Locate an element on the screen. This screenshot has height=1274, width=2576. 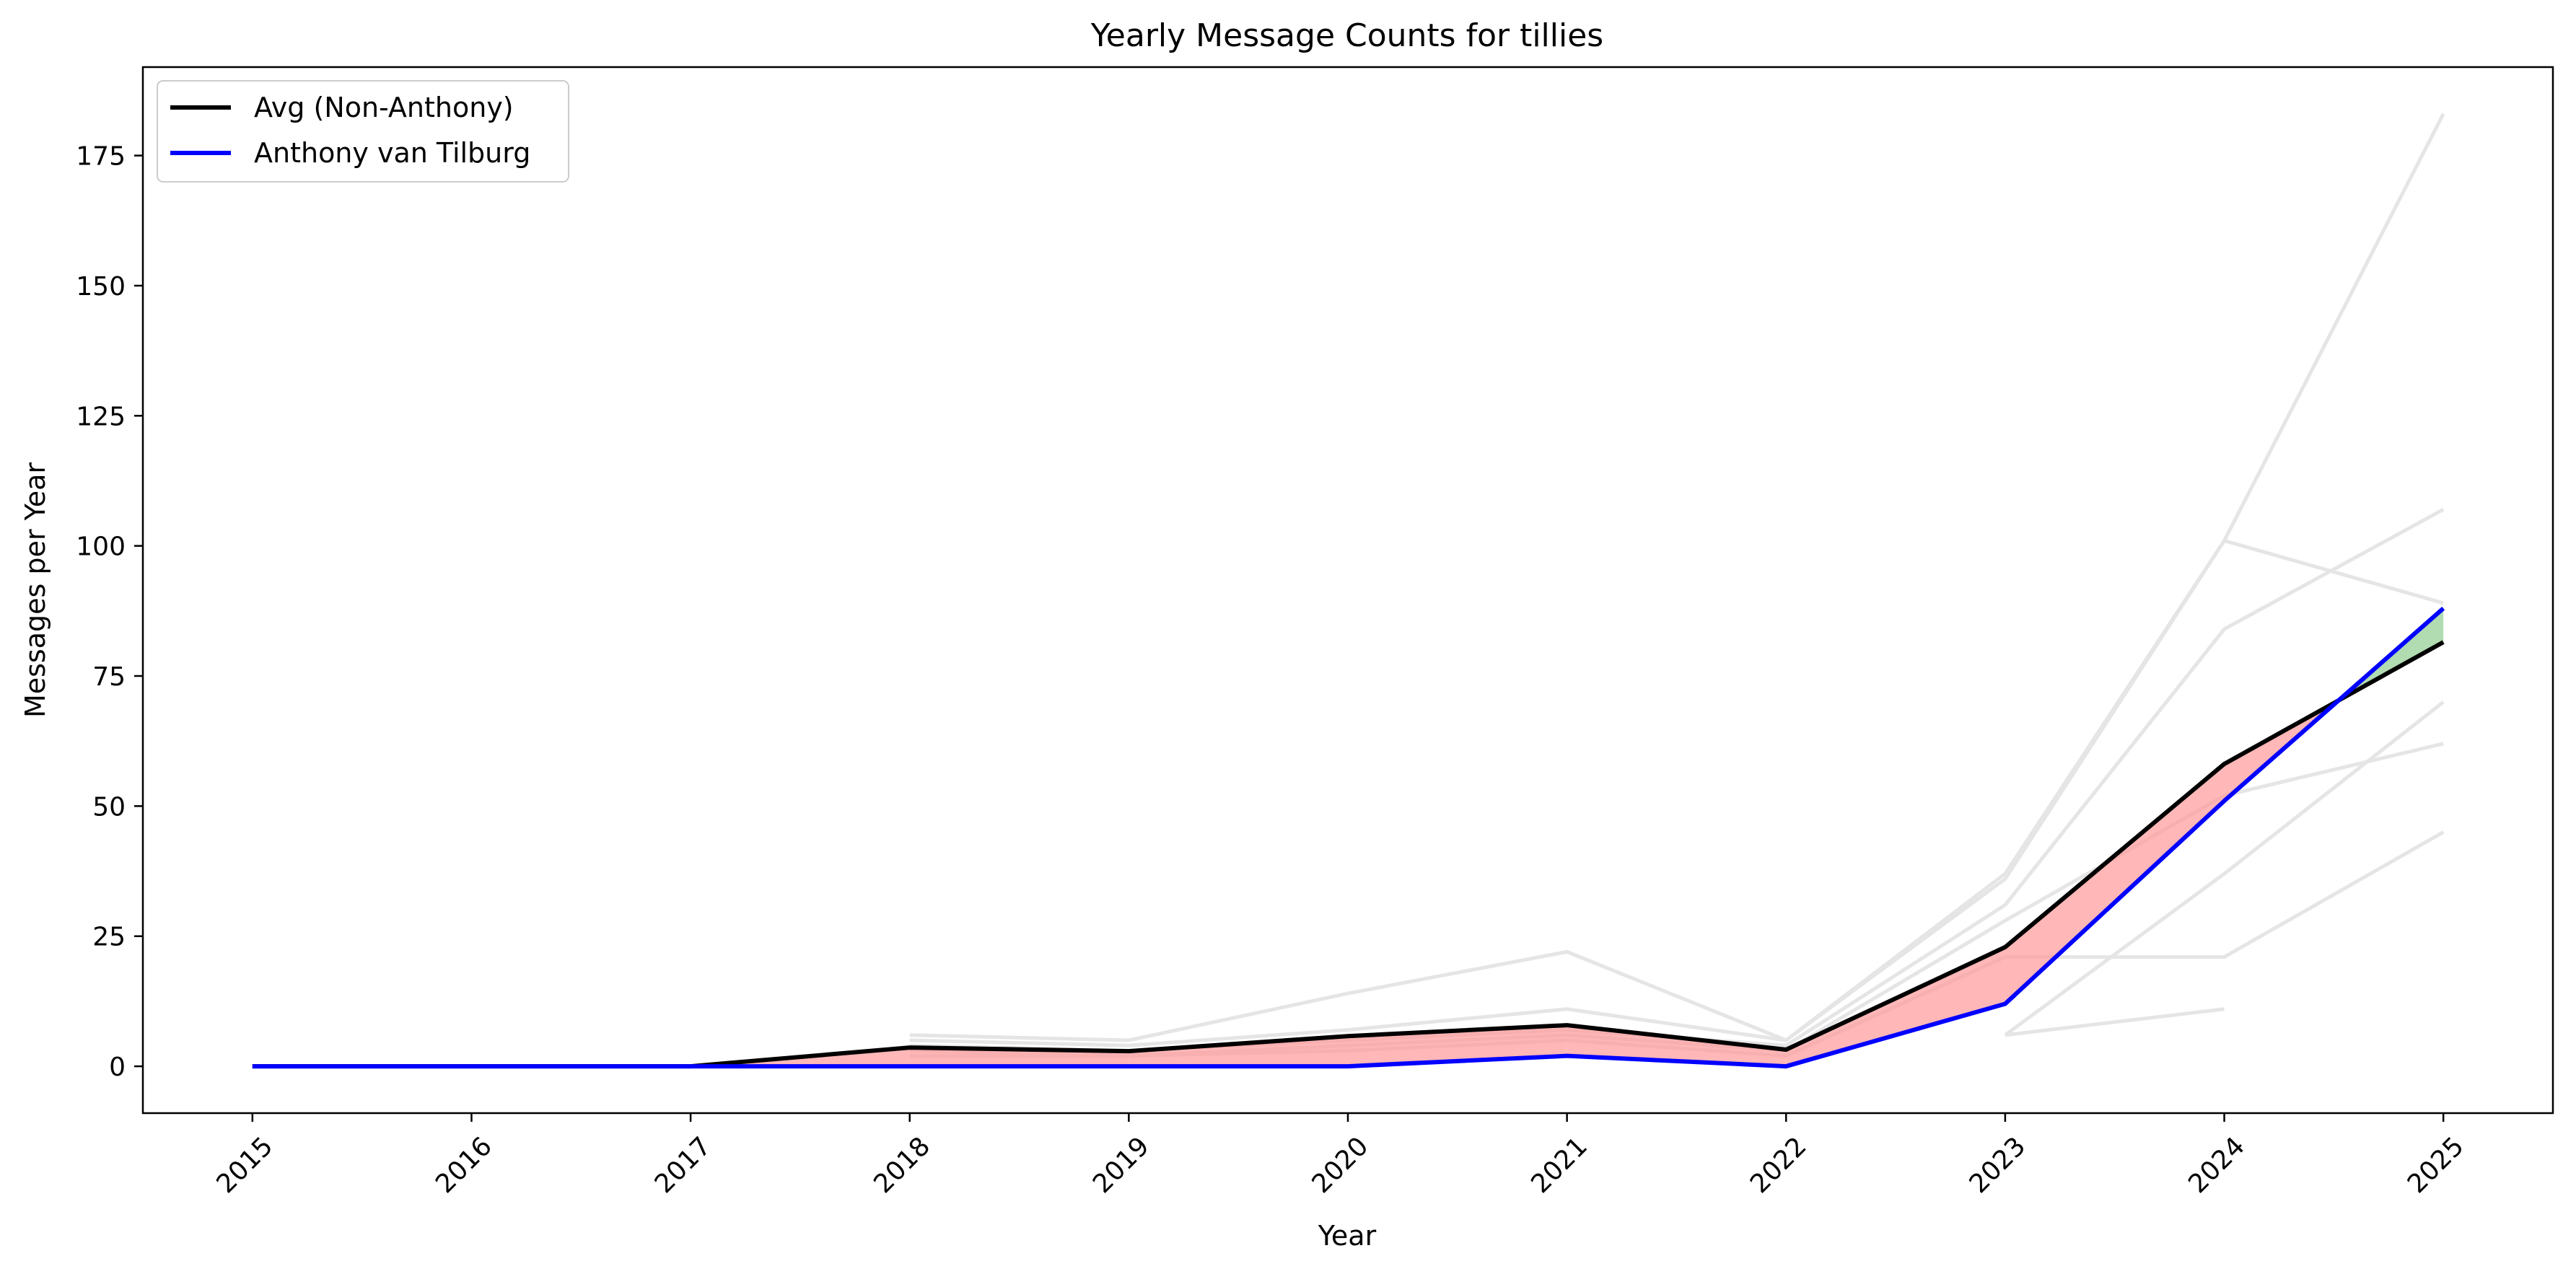
legend-box is located at coordinates (363, 131).